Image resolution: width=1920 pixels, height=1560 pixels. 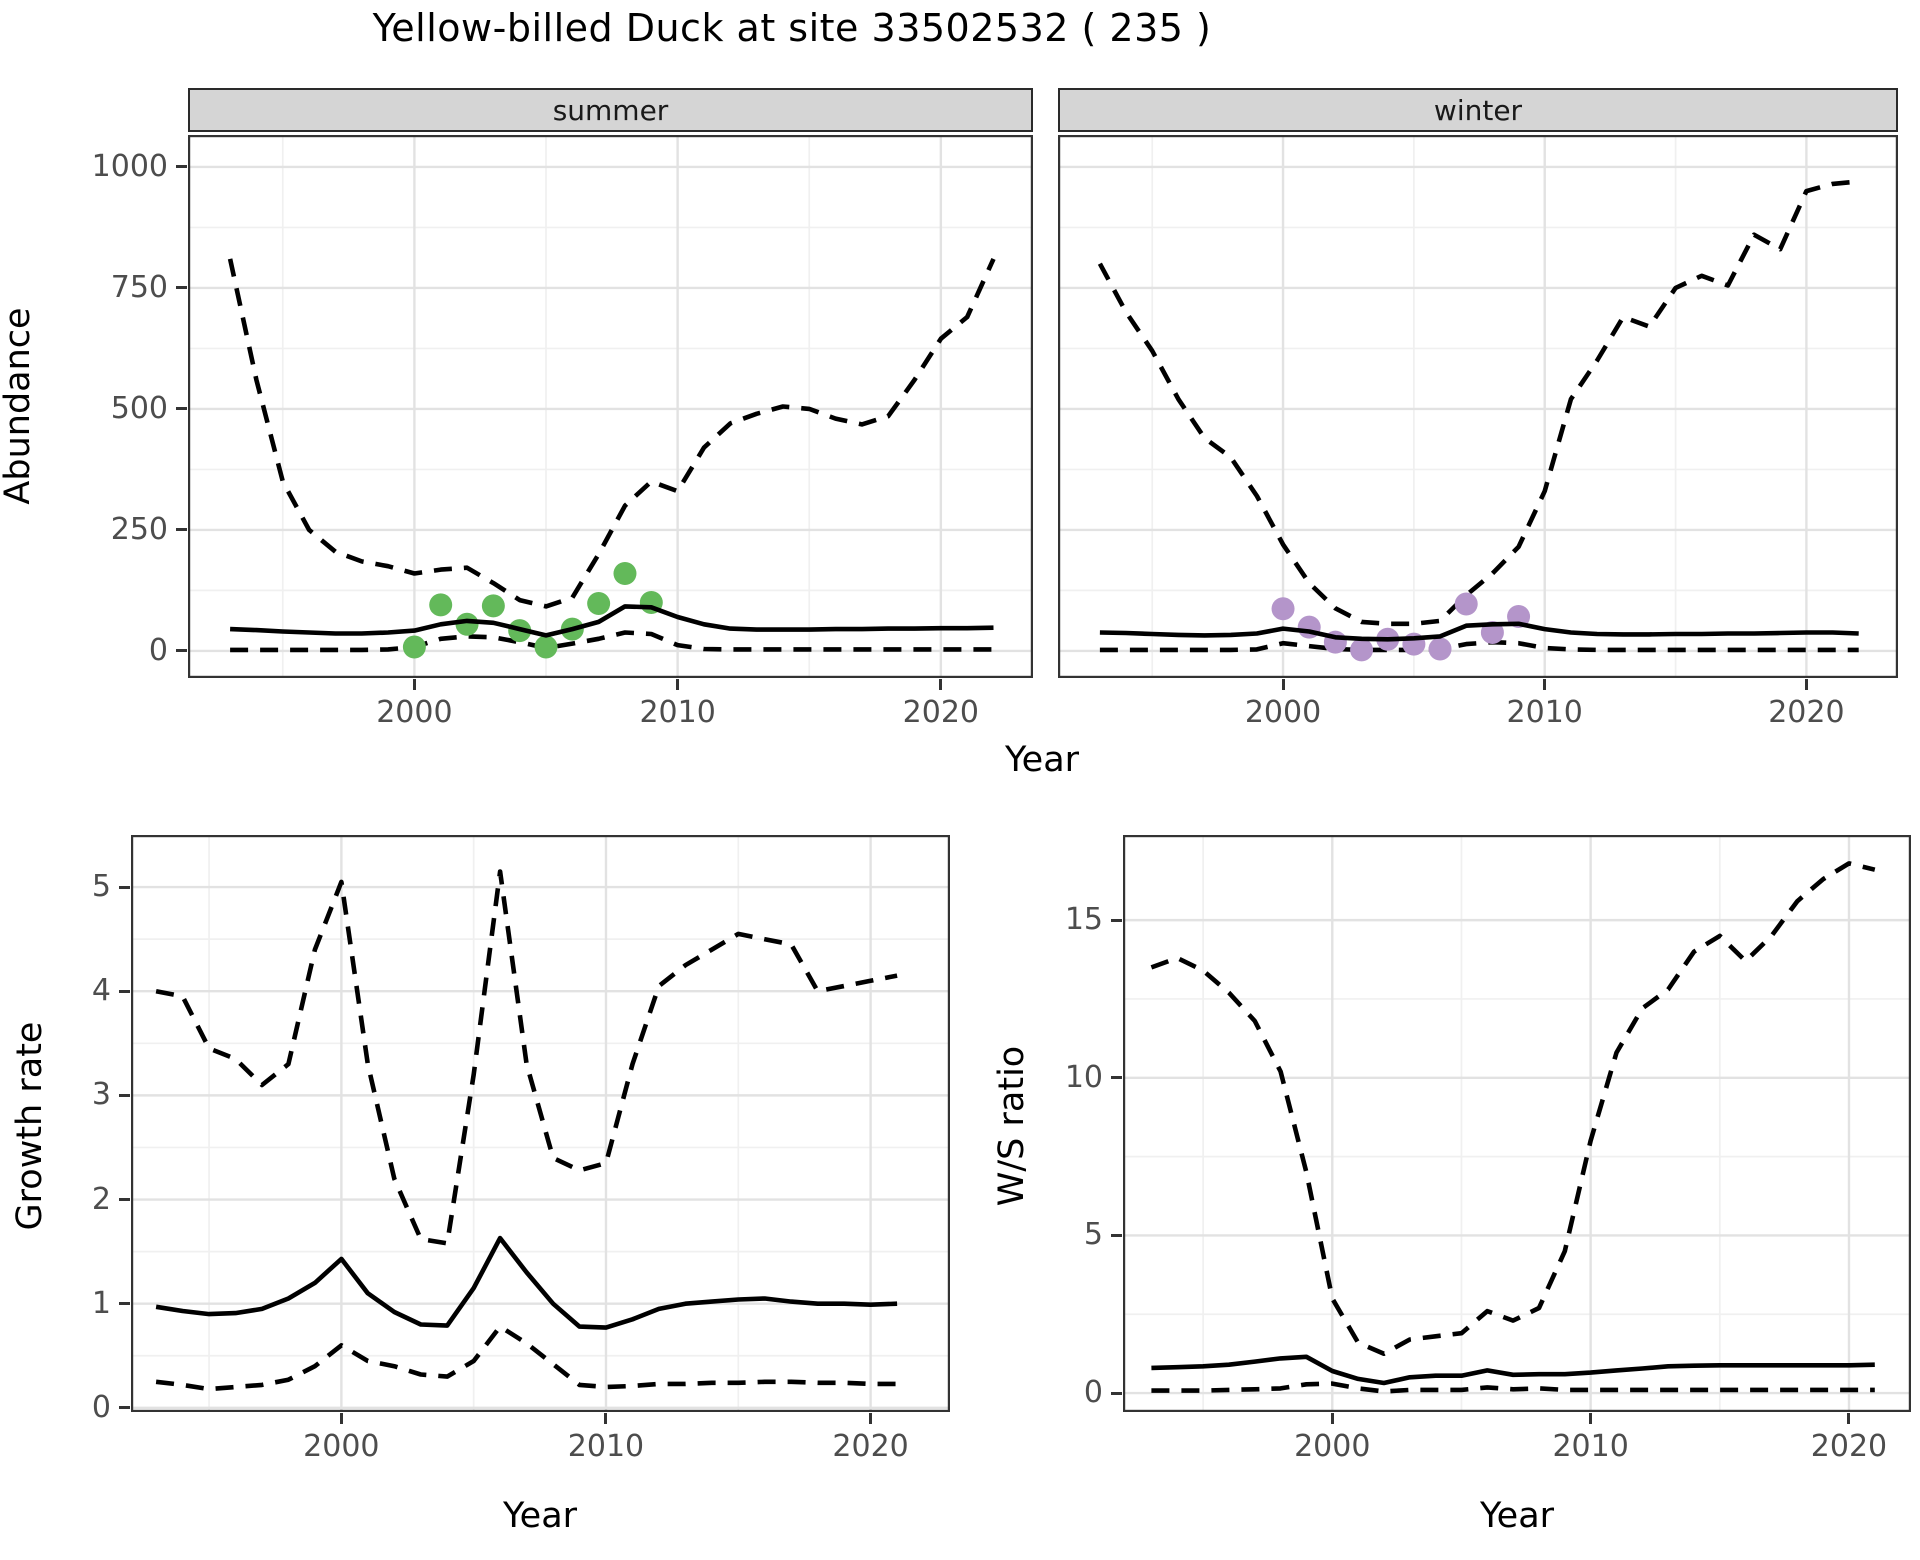 What do you see at coordinates (606, 1446) in the screenshot?
I see `x-tick-label-growth-rate: 2010` at bounding box center [606, 1446].